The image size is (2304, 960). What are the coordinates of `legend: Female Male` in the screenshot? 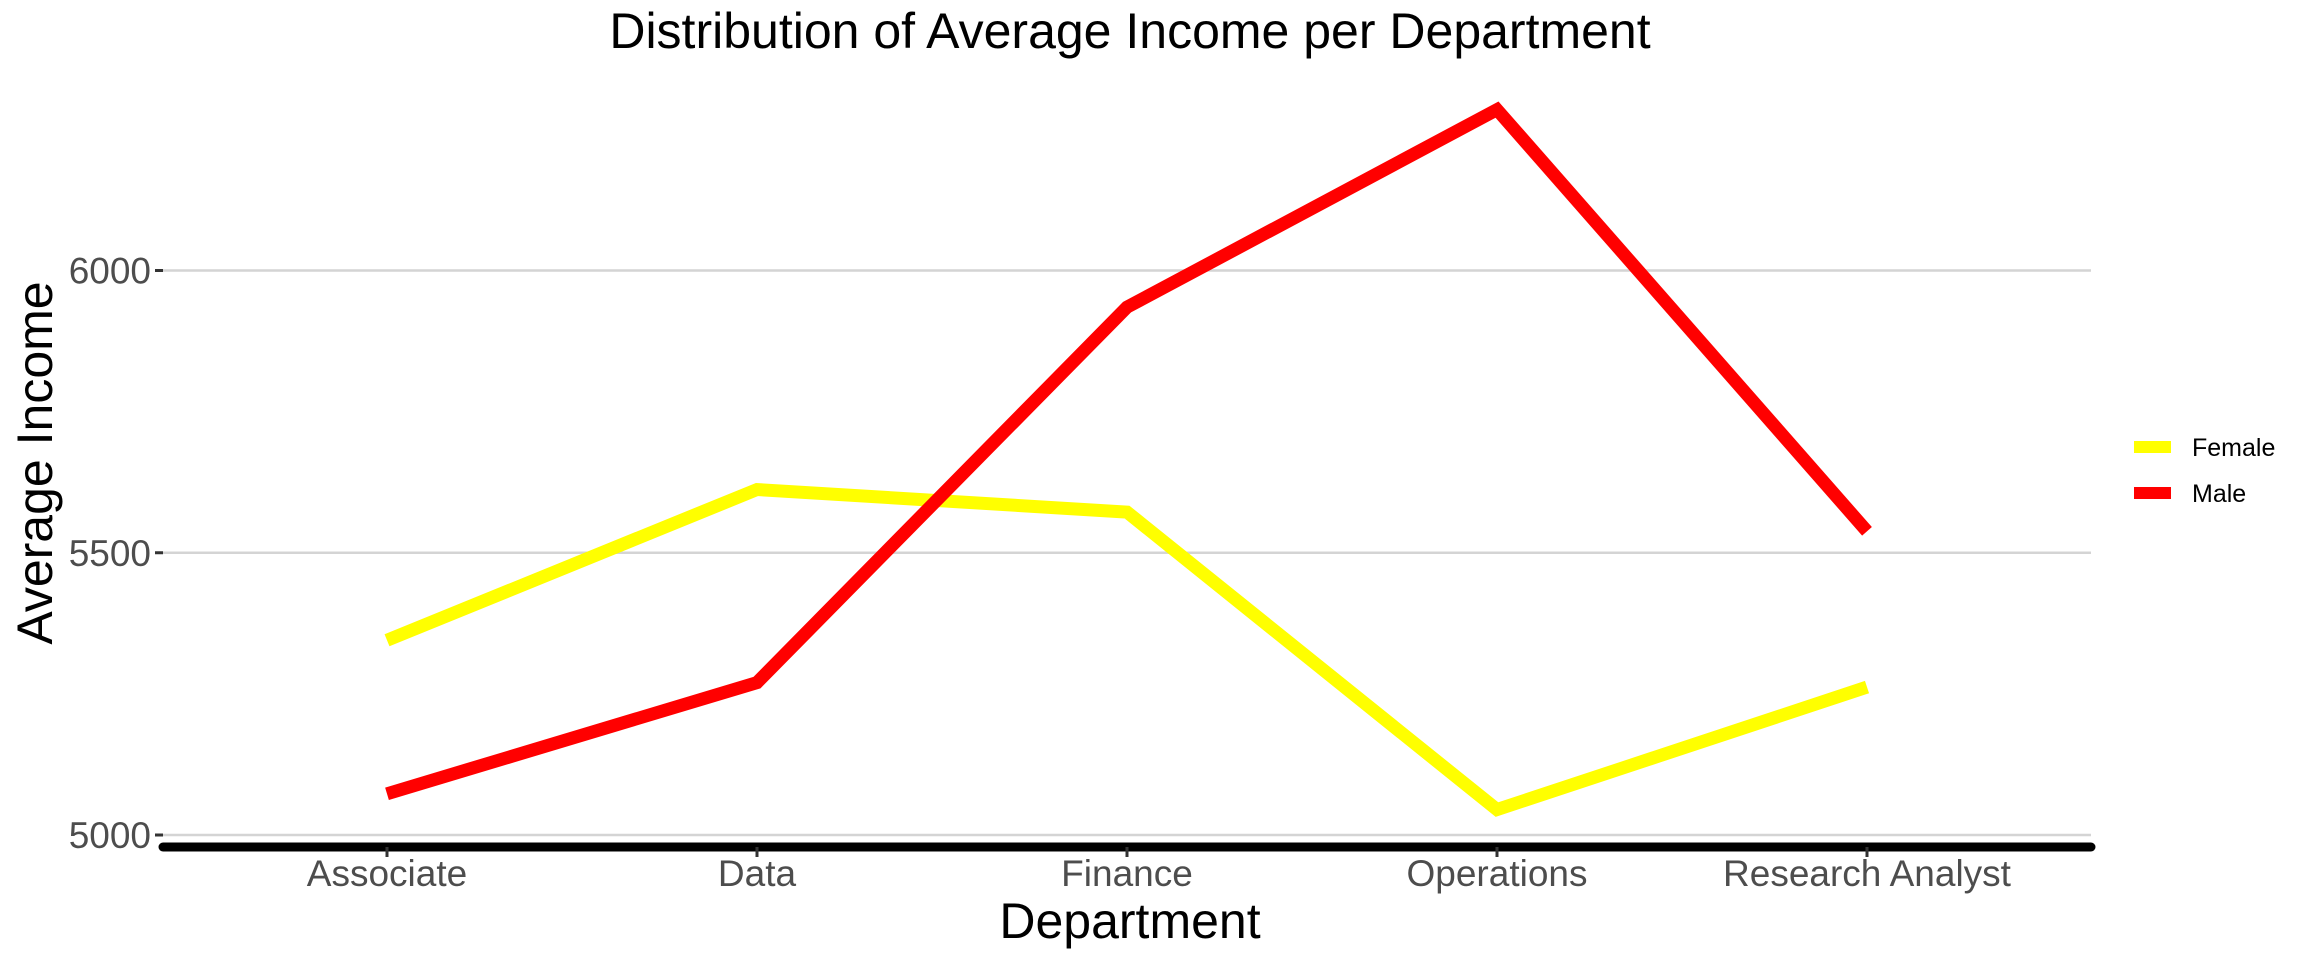 It's located at (2204, 471).